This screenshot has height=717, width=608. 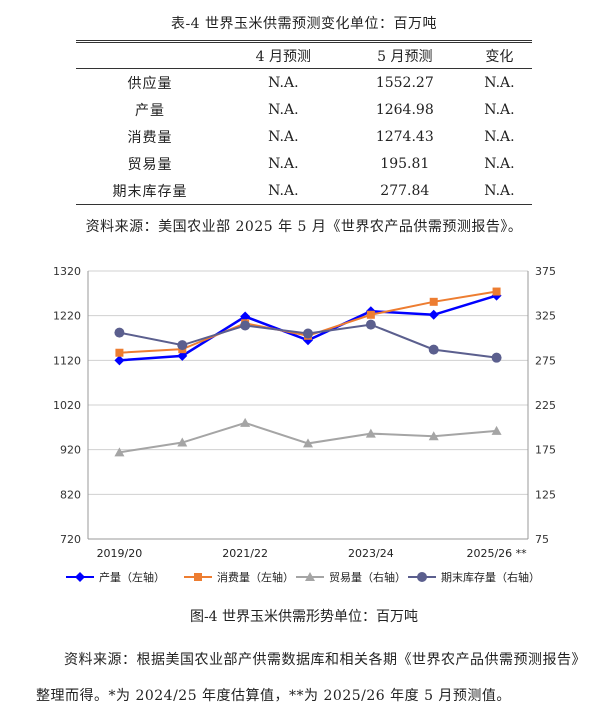 What do you see at coordinates (405, 56) in the screenshot?
I see `header-cell: 5 月预测` at bounding box center [405, 56].